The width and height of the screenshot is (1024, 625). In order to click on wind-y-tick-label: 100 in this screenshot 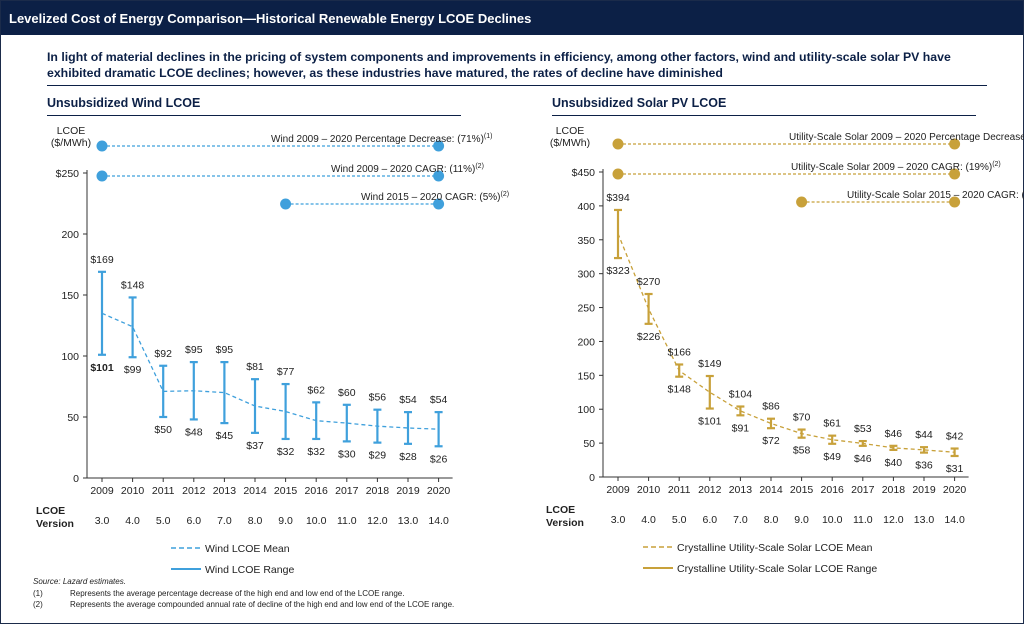, I will do `click(70, 357)`.